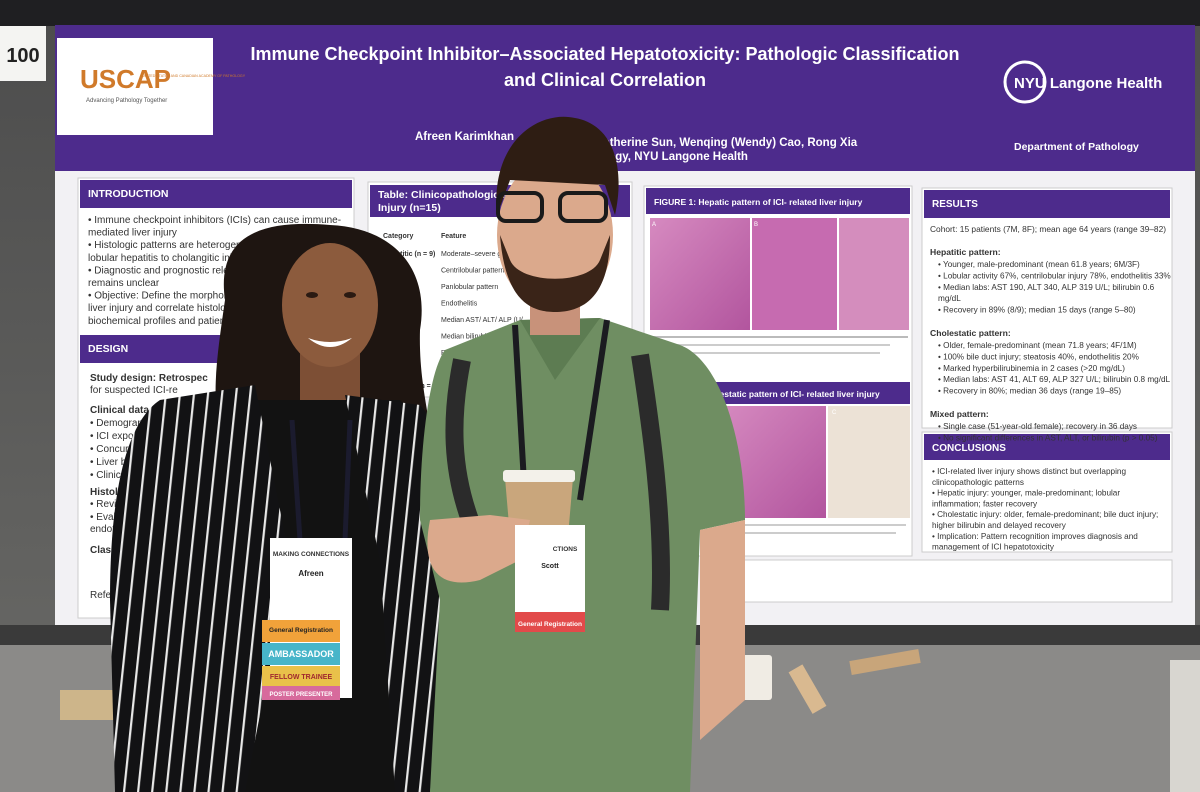 The width and height of the screenshot is (1200, 792). I want to click on panel-label: C, so click(834, 413).